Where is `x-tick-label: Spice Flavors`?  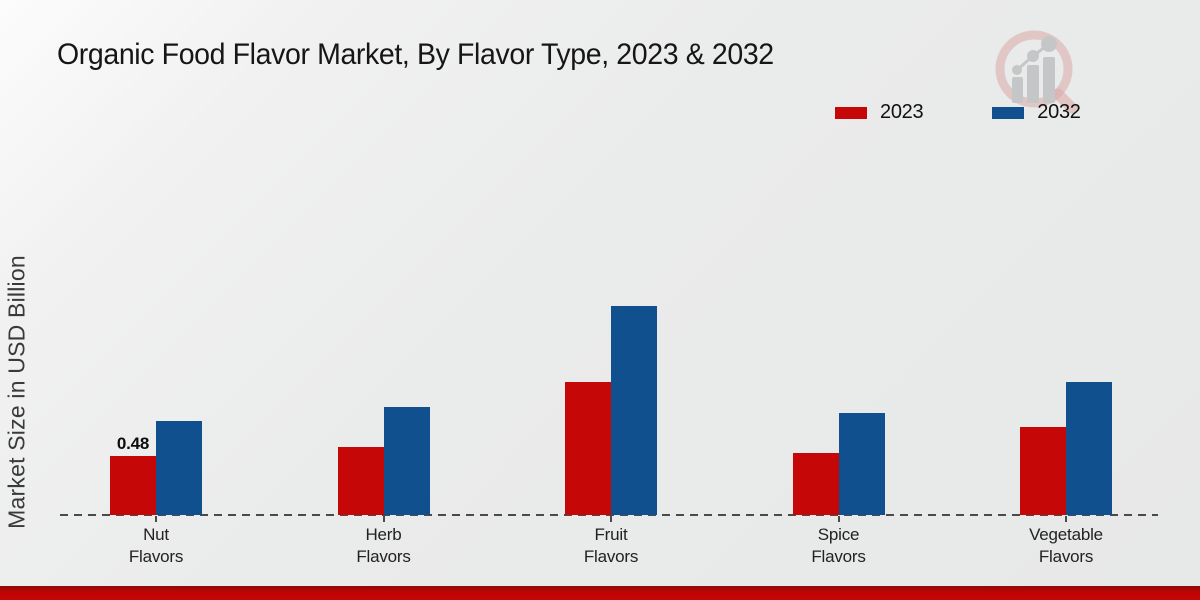 x-tick-label: Spice Flavors is located at coordinates (838, 546).